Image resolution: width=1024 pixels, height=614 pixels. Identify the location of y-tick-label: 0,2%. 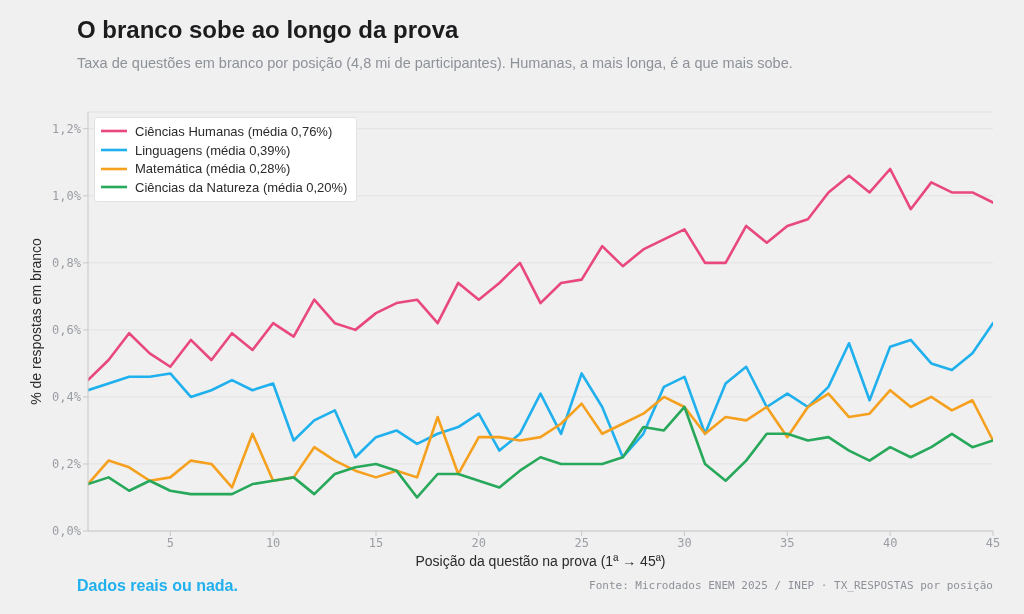
(67, 464).